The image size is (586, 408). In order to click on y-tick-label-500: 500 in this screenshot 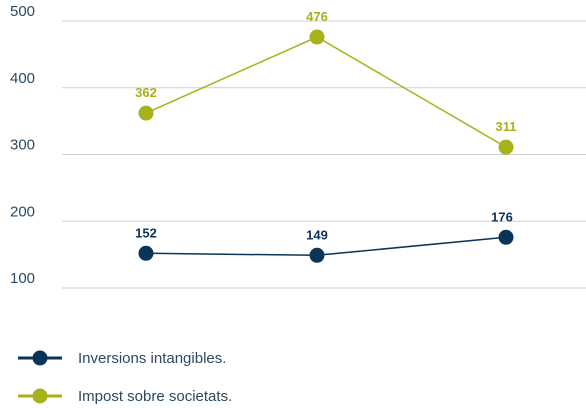, I will do `click(22, 11)`.